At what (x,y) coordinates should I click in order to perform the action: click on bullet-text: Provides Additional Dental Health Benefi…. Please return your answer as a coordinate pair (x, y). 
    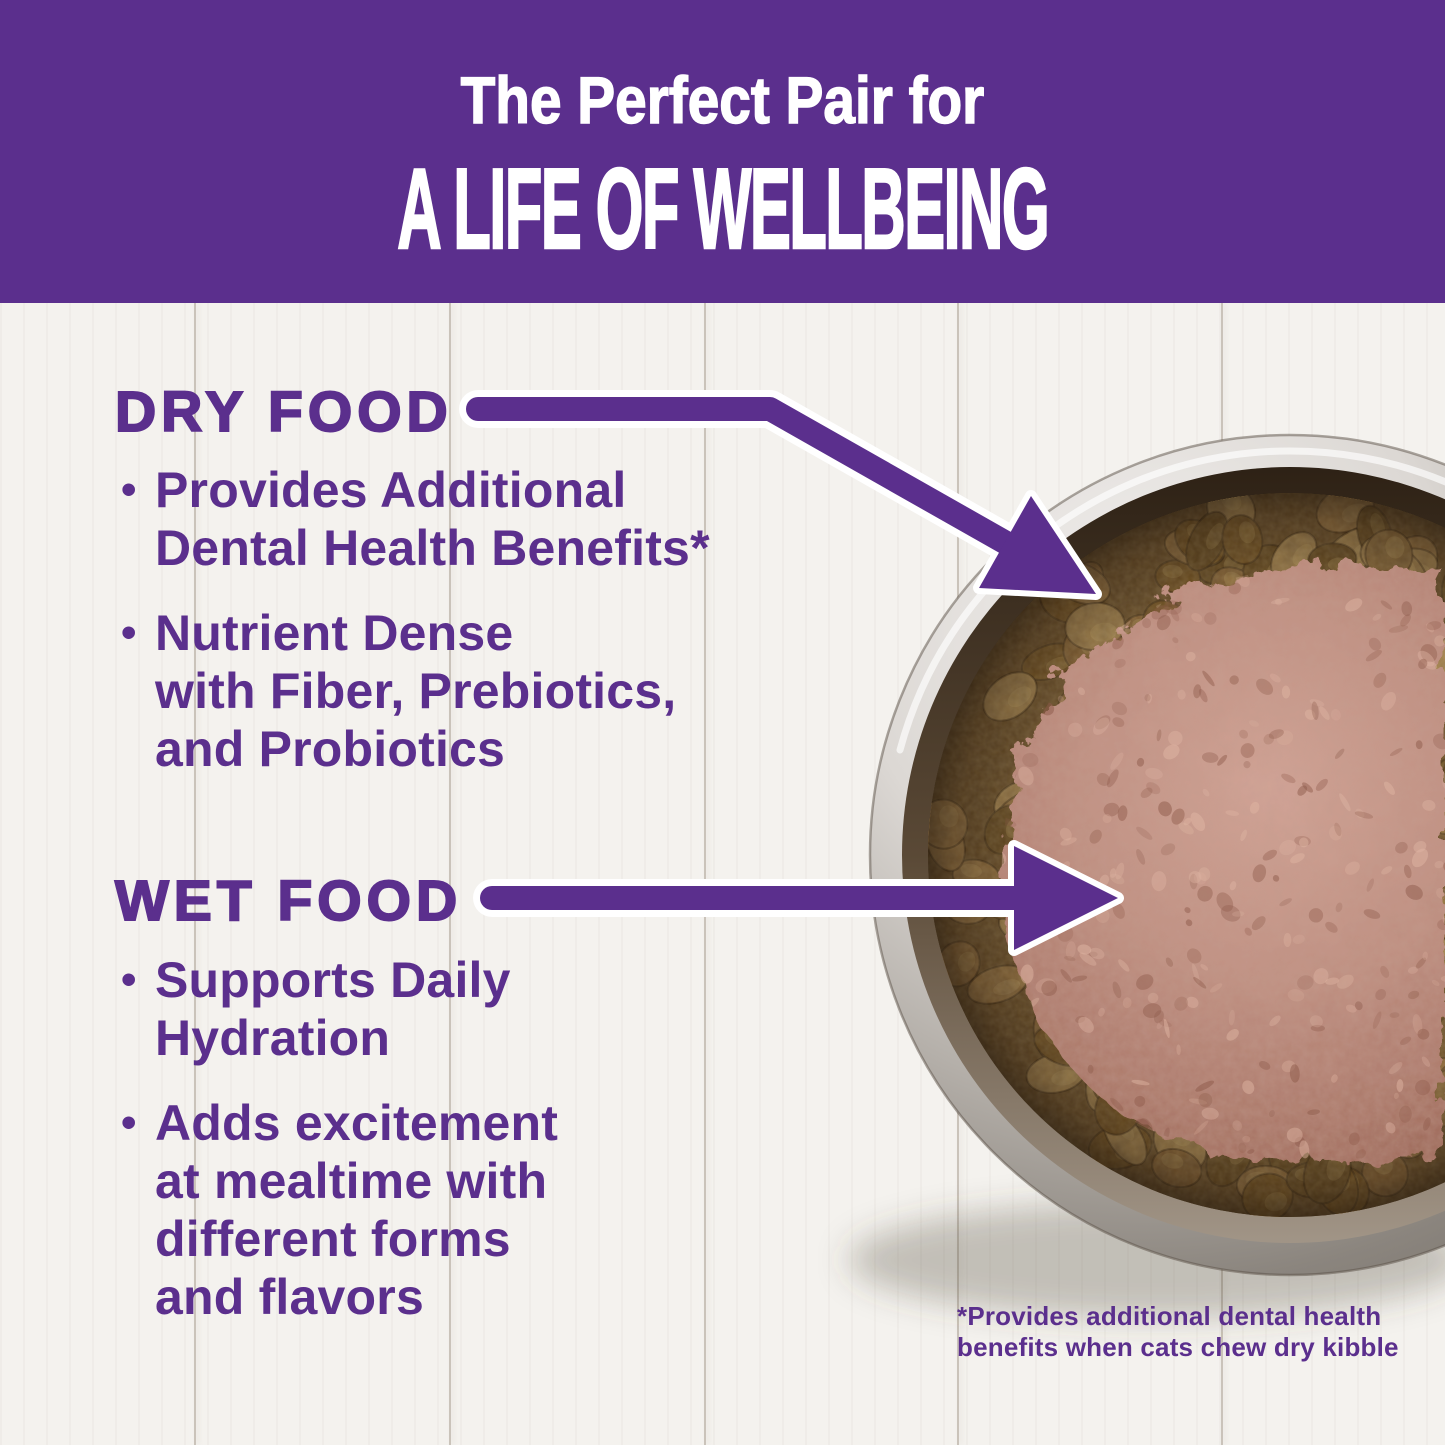
    Looking at the image, I should click on (432, 519).